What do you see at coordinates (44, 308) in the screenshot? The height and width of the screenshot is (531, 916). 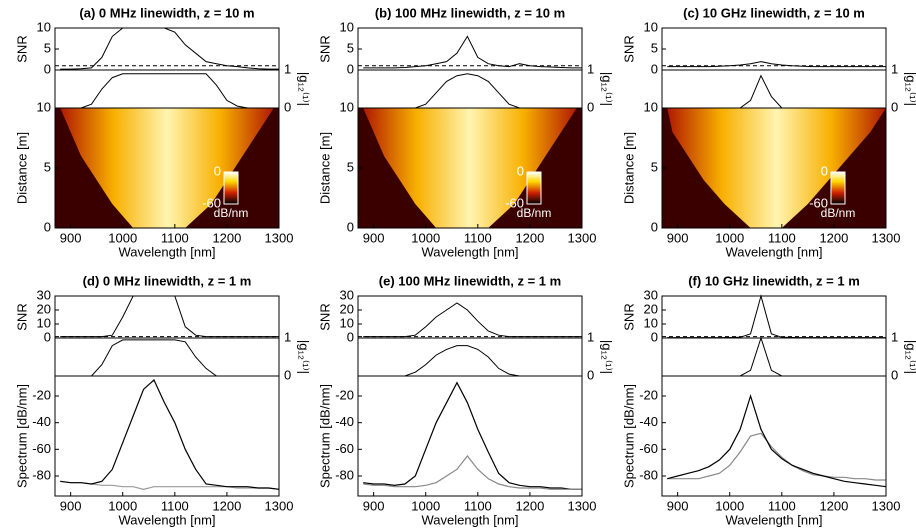 I see `y-tick-label: 20` at bounding box center [44, 308].